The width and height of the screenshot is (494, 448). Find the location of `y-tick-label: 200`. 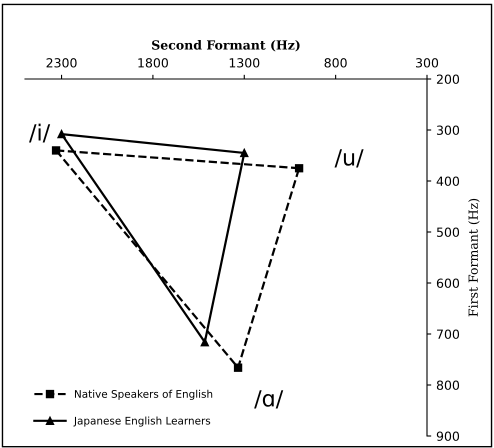

y-tick-label: 200 is located at coordinates (448, 79).